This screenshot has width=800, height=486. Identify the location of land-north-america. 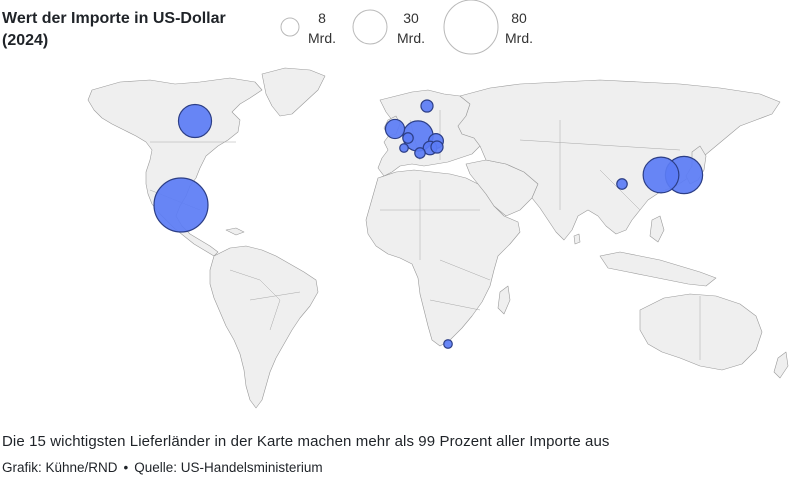
(175, 167).